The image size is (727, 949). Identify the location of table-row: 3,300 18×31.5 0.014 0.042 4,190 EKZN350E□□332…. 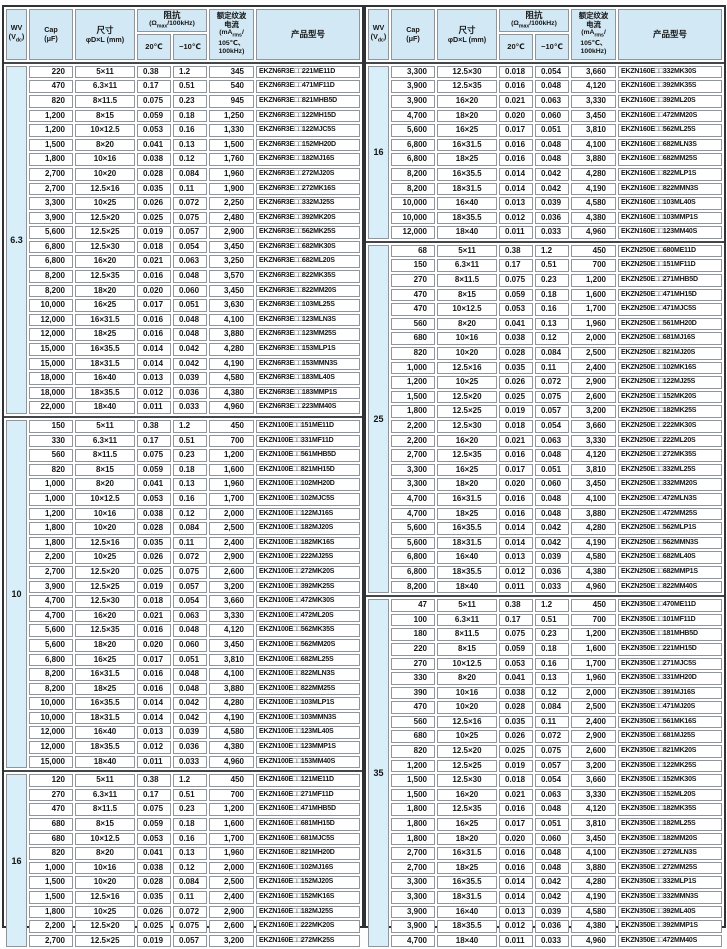
(545, 897).